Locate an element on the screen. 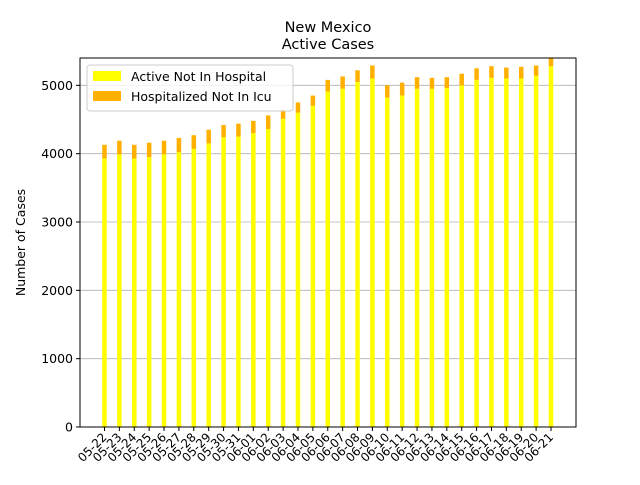 This screenshot has height=485, width=640. y-tick-label: 2000 is located at coordinates (57, 290).